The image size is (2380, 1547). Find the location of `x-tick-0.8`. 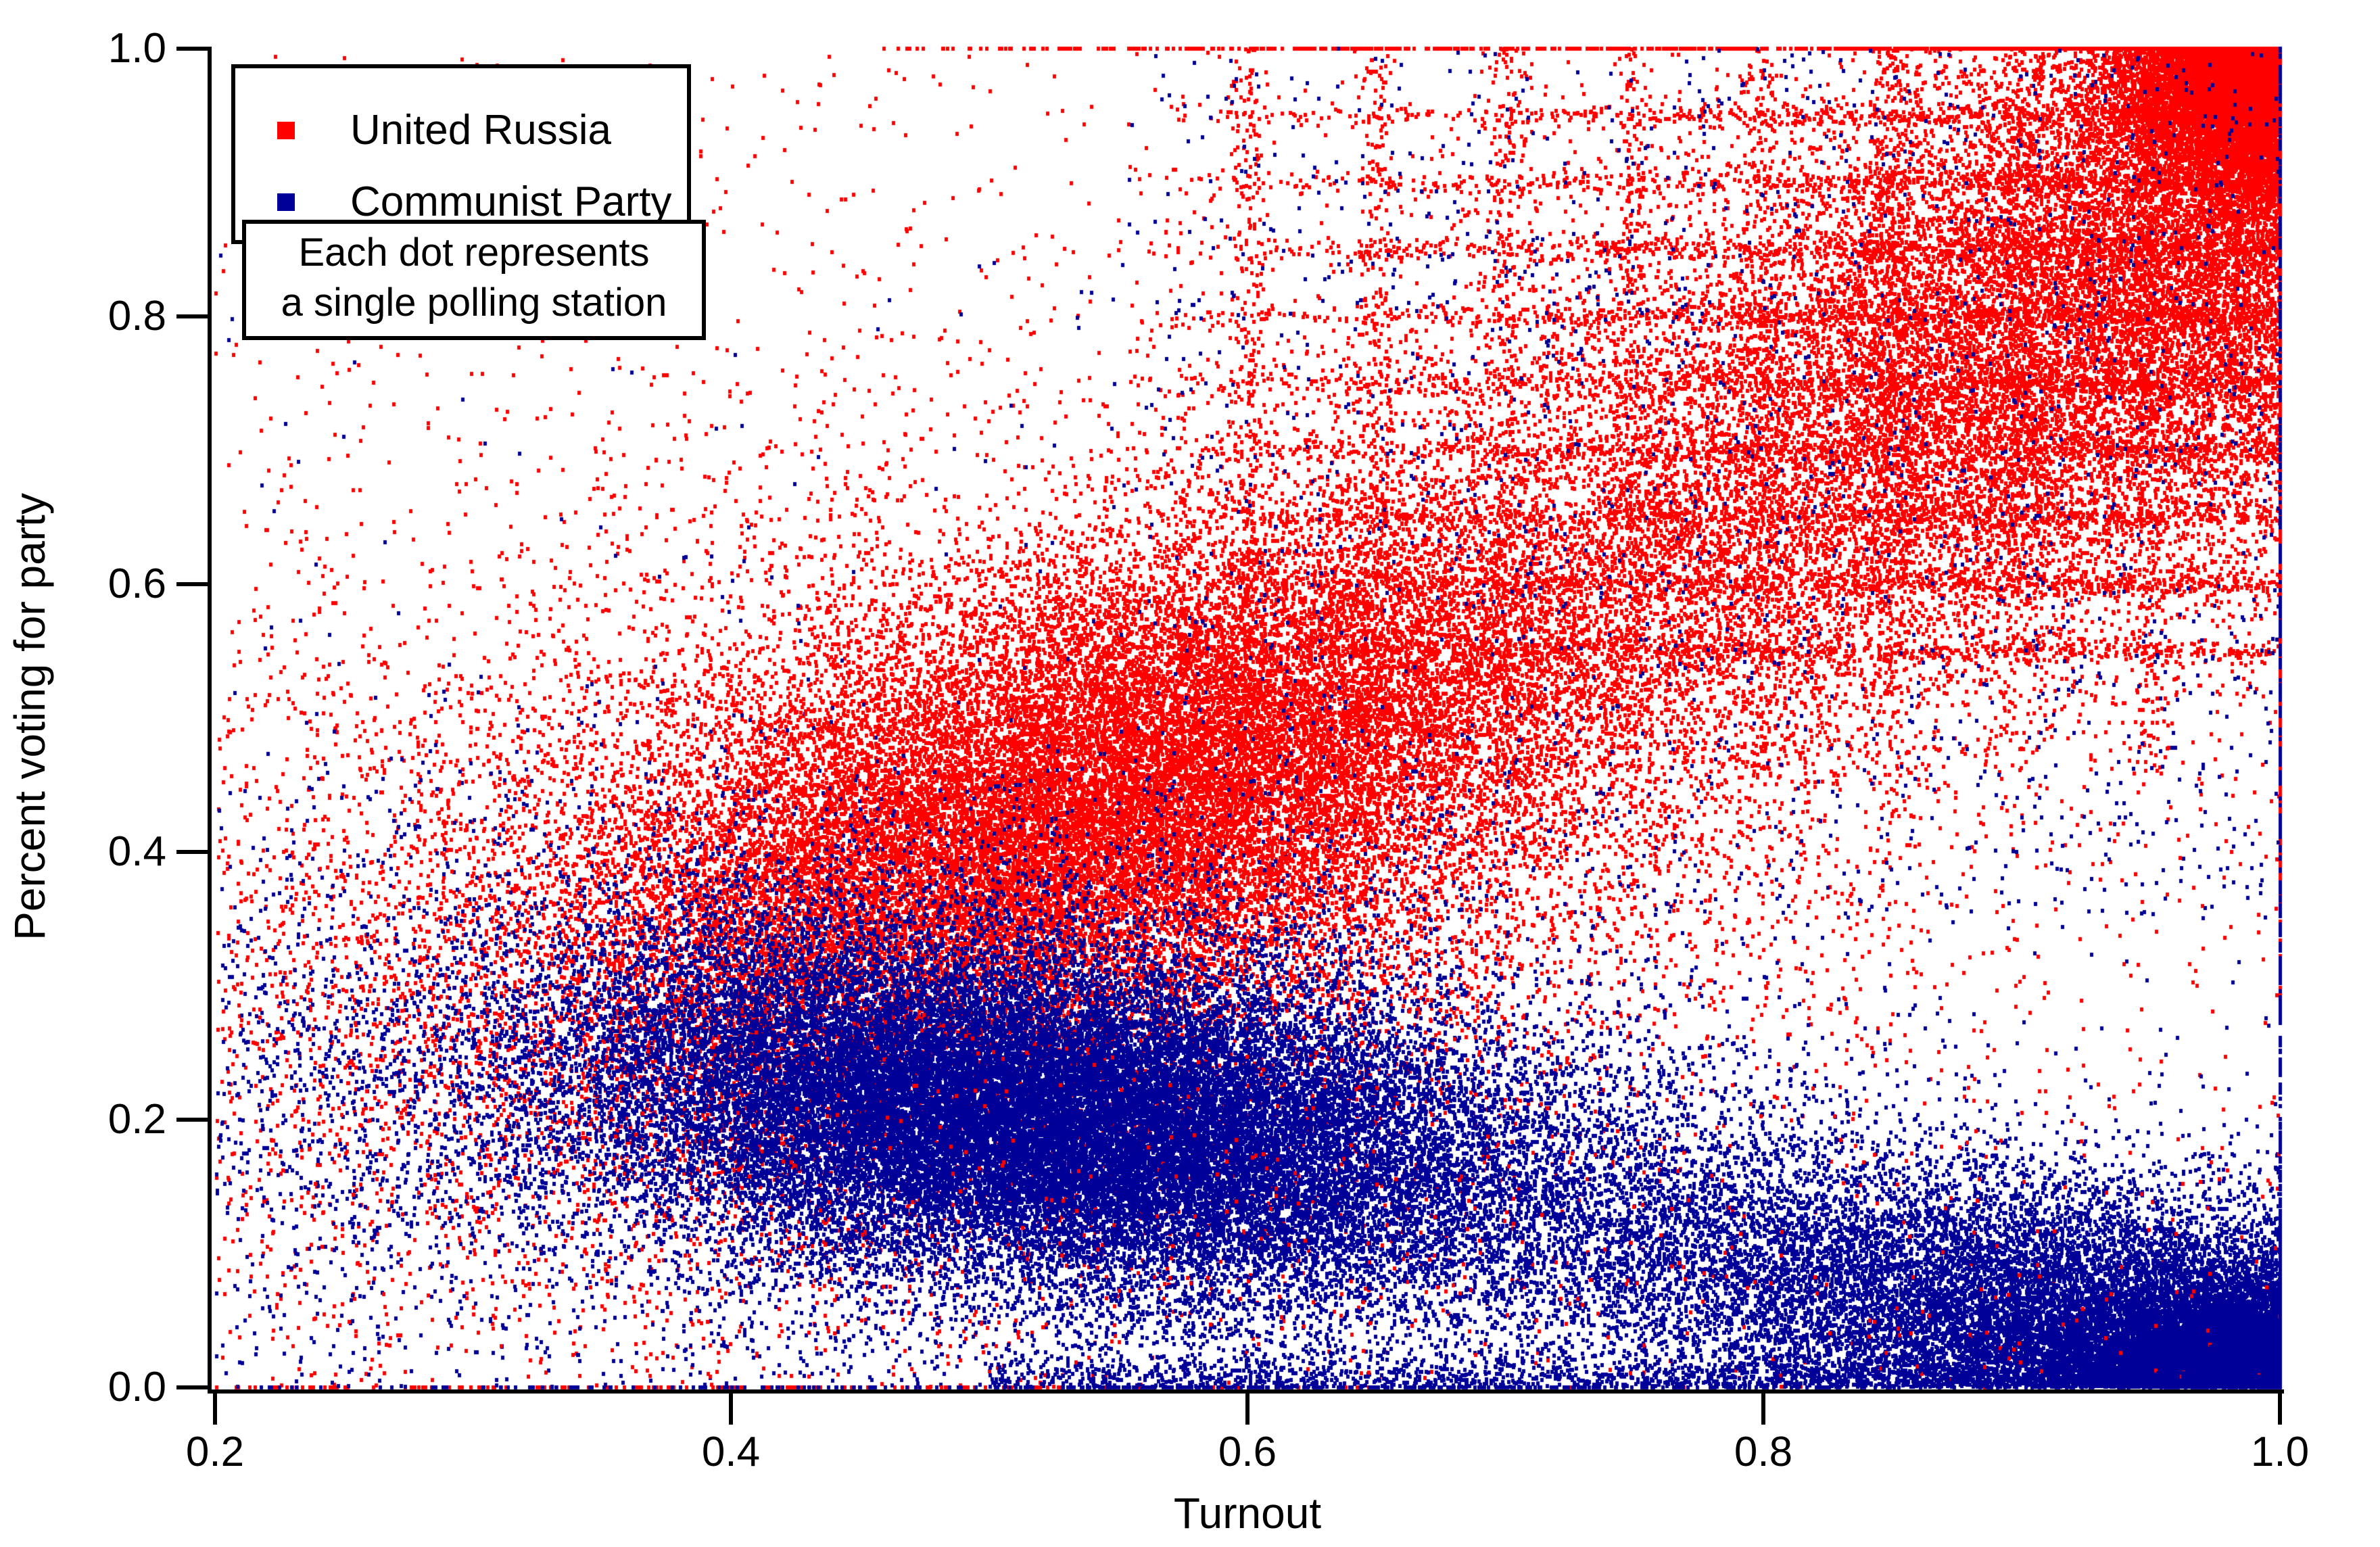

x-tick-0.8 is located at coordinates (1763, 1409).